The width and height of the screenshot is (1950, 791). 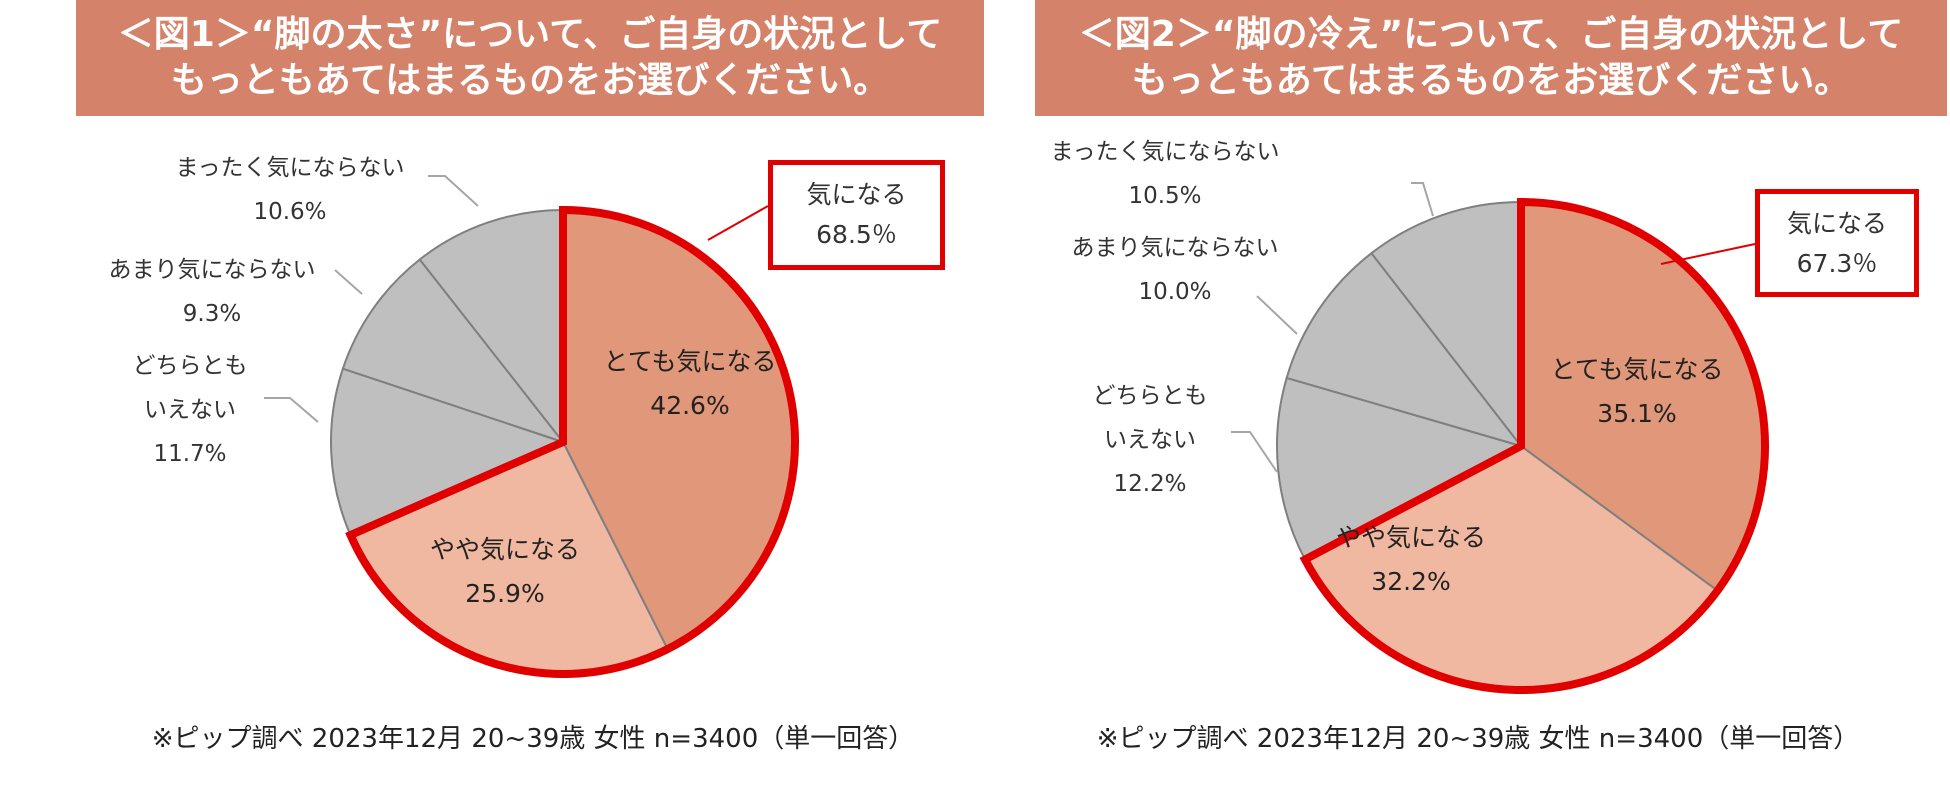 I want to click on slice-label-name-1-3-2: いえない, so click(x=190, y=410).